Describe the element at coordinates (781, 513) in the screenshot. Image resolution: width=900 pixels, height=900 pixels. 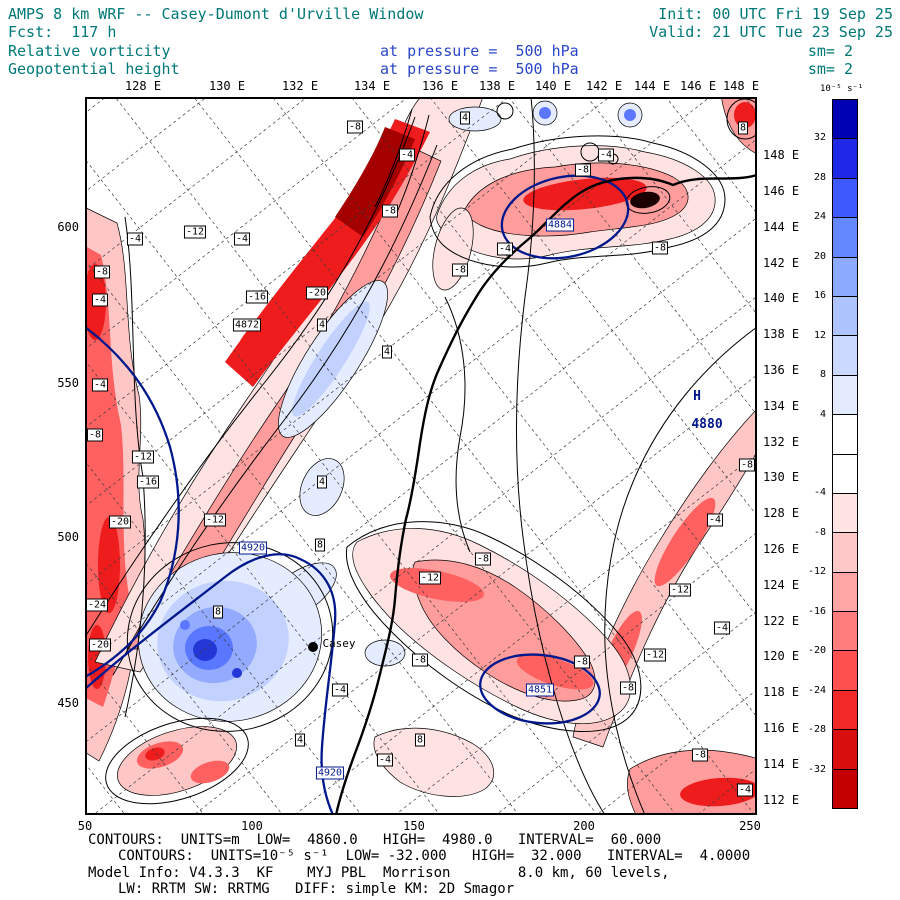
I see `y-axis-label-right: 128 E` at that location.